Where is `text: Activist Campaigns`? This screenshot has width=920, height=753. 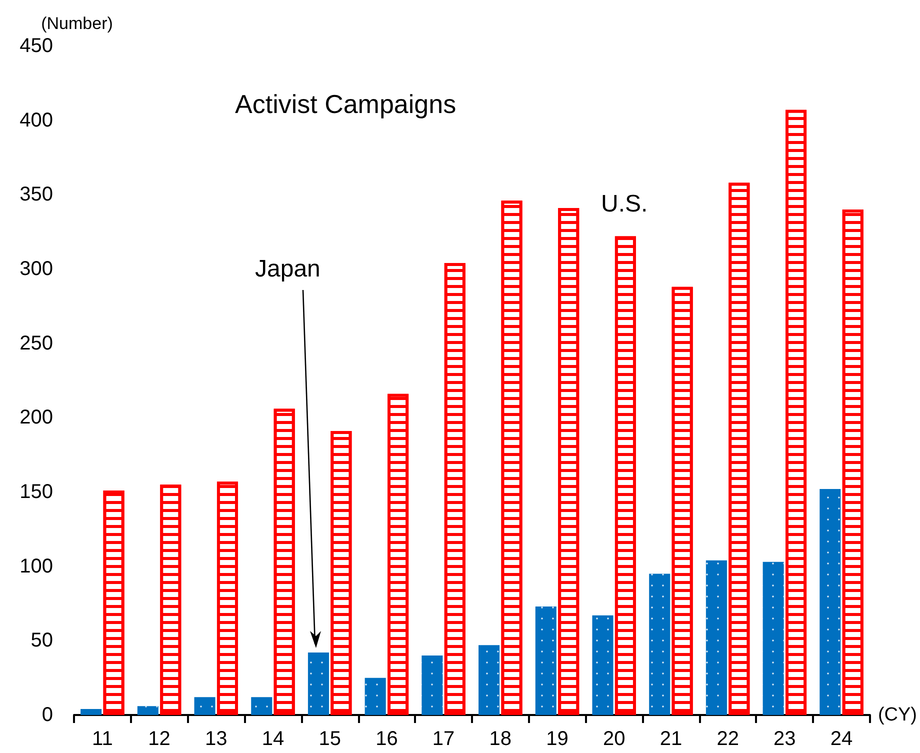
text: Activist Campaigns is located at coordinates (345, 104).